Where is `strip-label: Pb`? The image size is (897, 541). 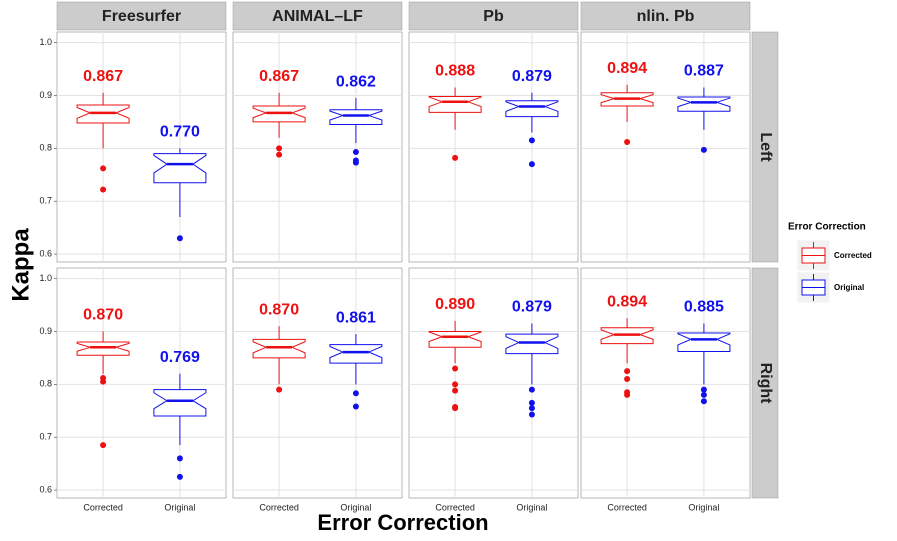 strip-label: Pb is located at coordinates (493, 16).